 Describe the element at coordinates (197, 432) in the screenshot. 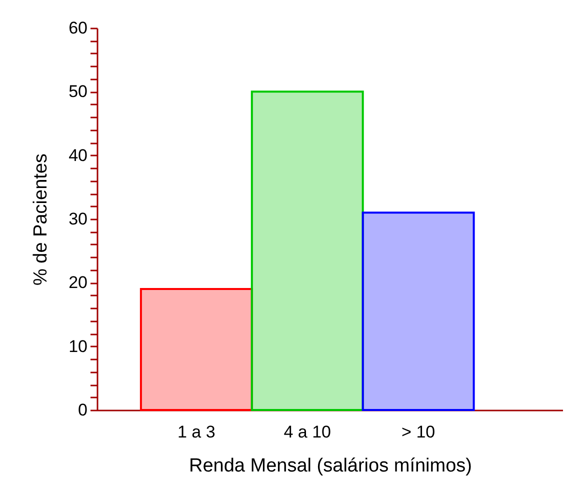

I see `x-tick-label: 1 a 3` at that location.